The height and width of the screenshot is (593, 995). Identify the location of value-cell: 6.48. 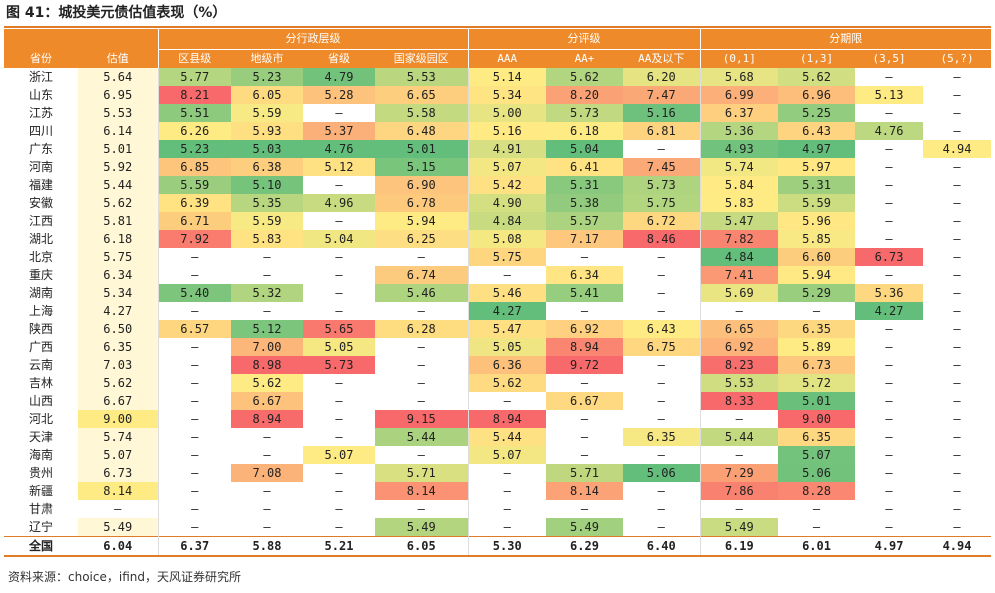
(421, 131).